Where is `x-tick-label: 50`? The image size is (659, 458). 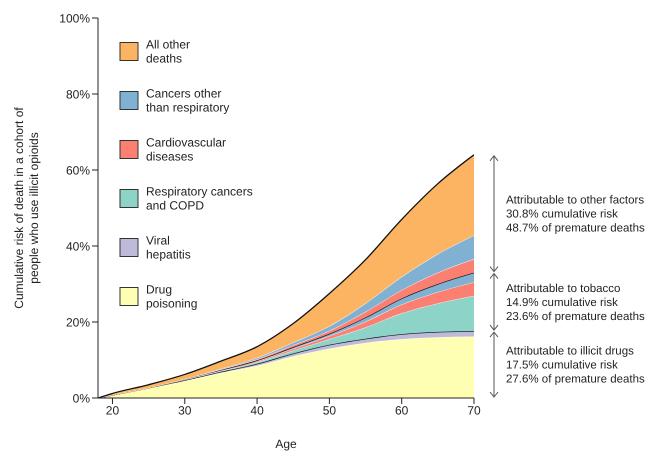 x-tick-label: 50 is located at coordinates (329, 411).